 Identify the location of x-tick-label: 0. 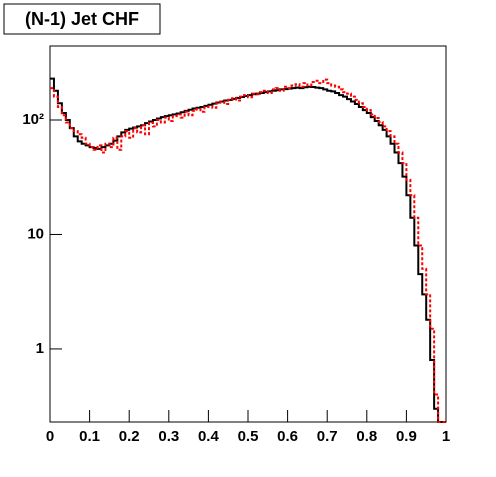
(50, 436).